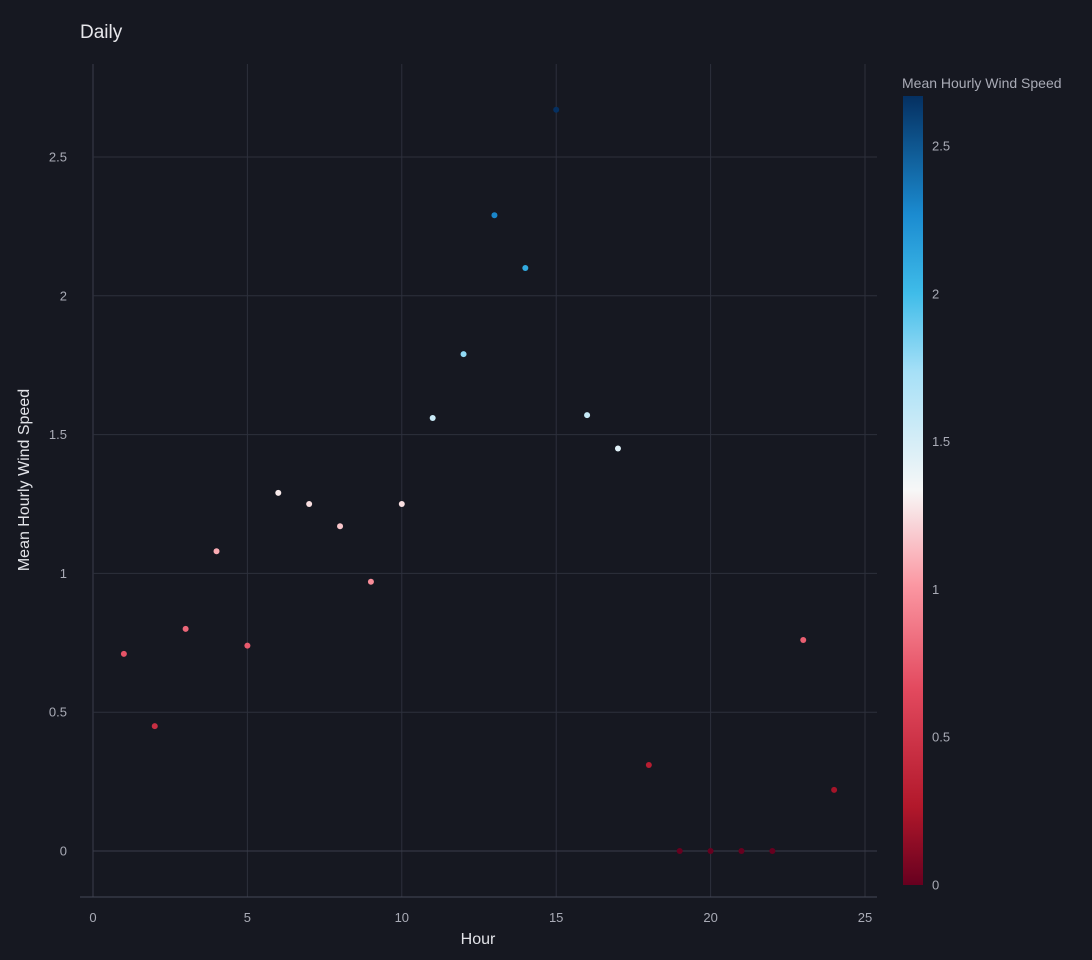 The width and height of the screenshot is (1092, 960). Describe the element at coordinates (982, 83) in the screenshot. I see `colorbar-title: Mean Hourly Wind Speed` at that location.